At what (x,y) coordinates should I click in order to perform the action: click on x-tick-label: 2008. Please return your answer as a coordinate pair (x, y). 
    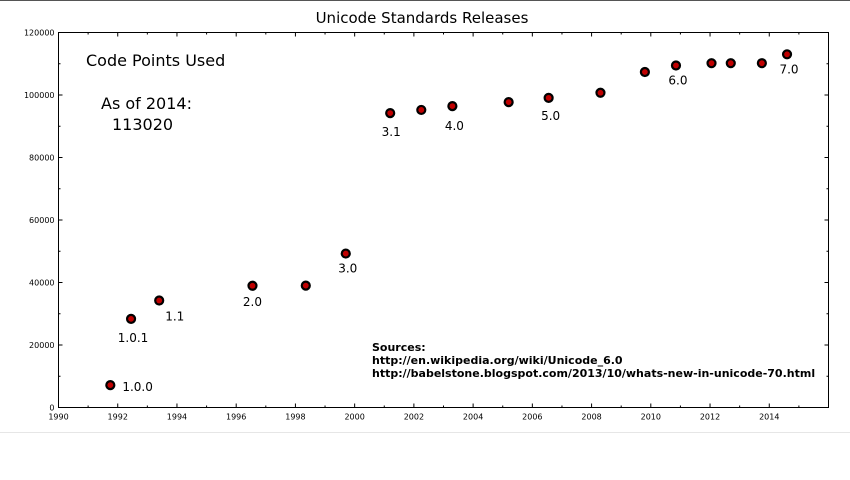
    Looking at the image, I should click on (591, 417).